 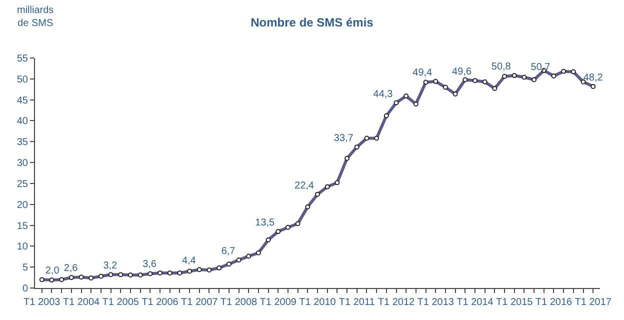 What do you see at coordinates (149, 264) in the screenshot?
I see `data-label: 3,6` at bounding box center [149, 264].